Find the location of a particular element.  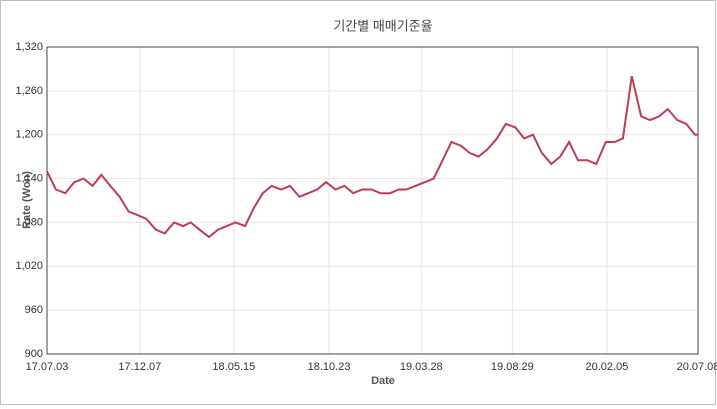

x-tick-label: 20.02.05 is located at coordinates (607, 367).